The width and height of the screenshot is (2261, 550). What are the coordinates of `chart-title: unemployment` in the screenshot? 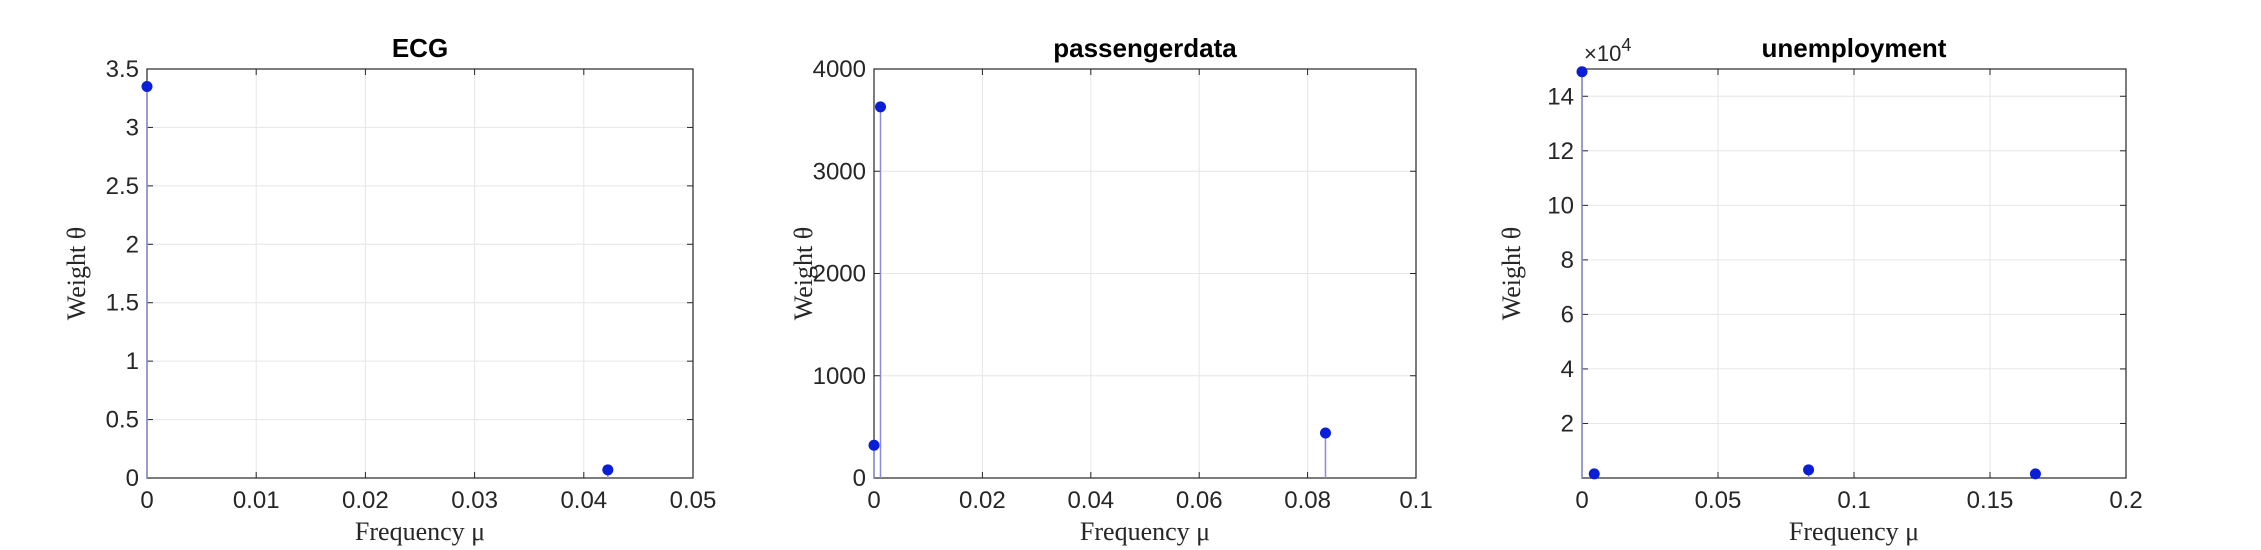 It's located at (1854, 48).